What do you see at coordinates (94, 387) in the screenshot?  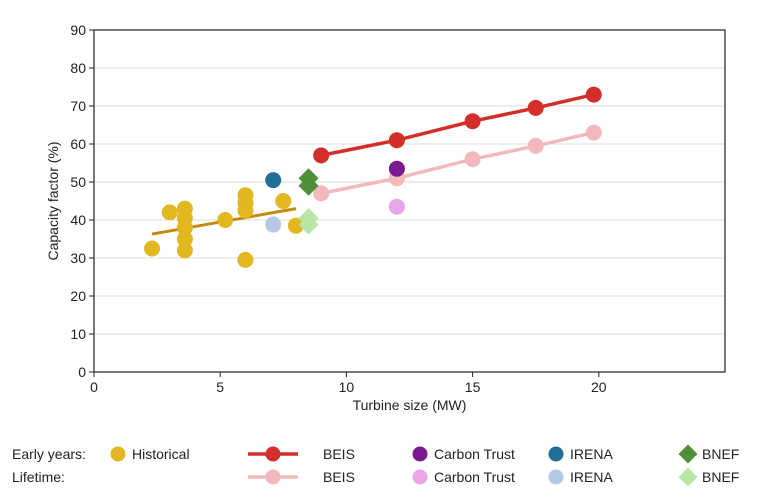 I see `x-tick-label-0: 0` at bounding box center [94, 387].